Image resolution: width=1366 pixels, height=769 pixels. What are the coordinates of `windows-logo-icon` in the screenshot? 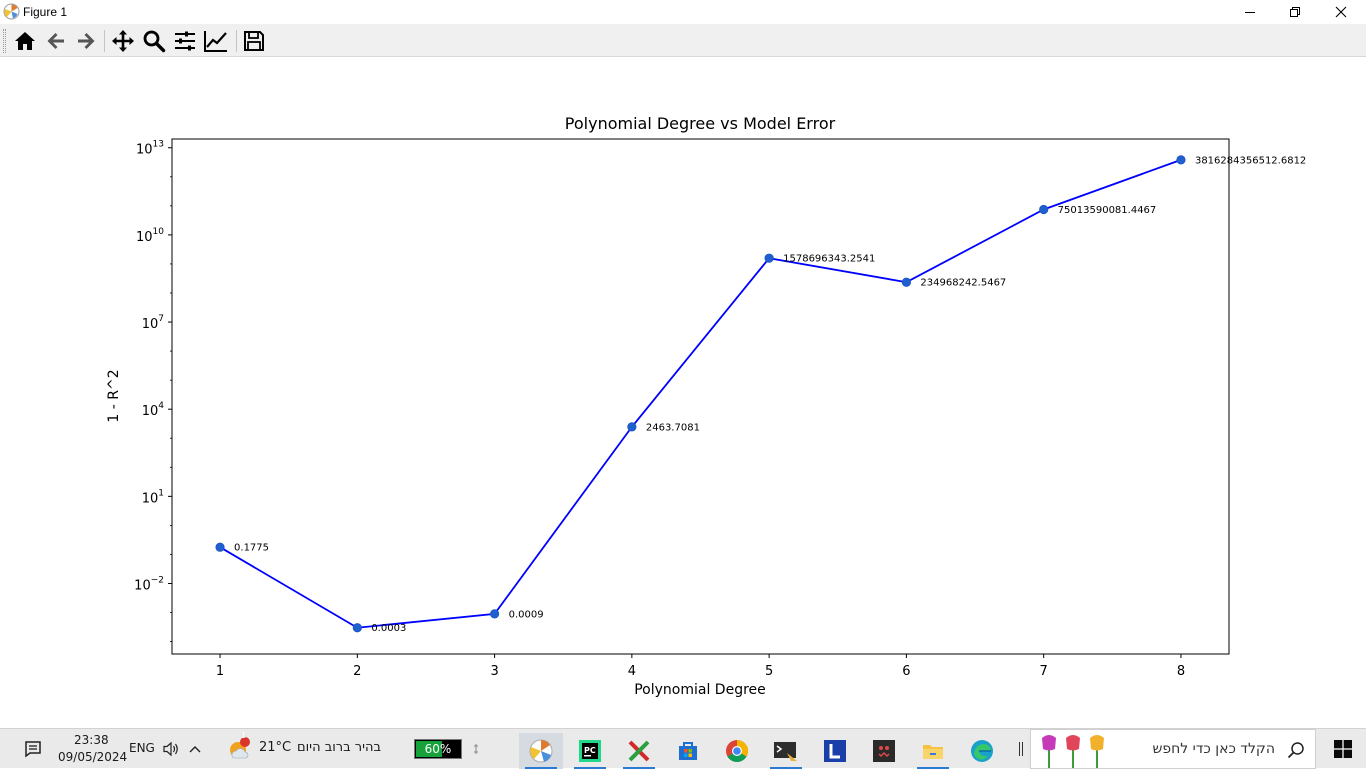 It's located at (1343, 749).